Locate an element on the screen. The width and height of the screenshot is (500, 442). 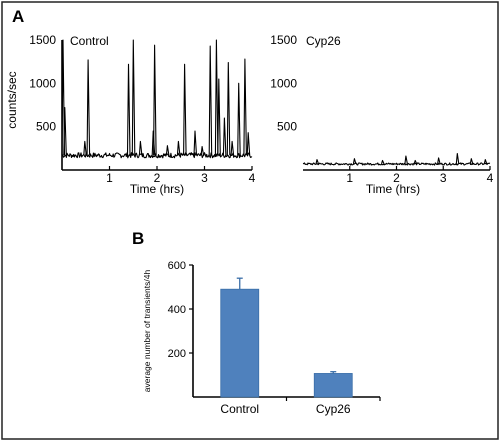
control-x-tick-label: 2 is located at coordinates (157, 178).